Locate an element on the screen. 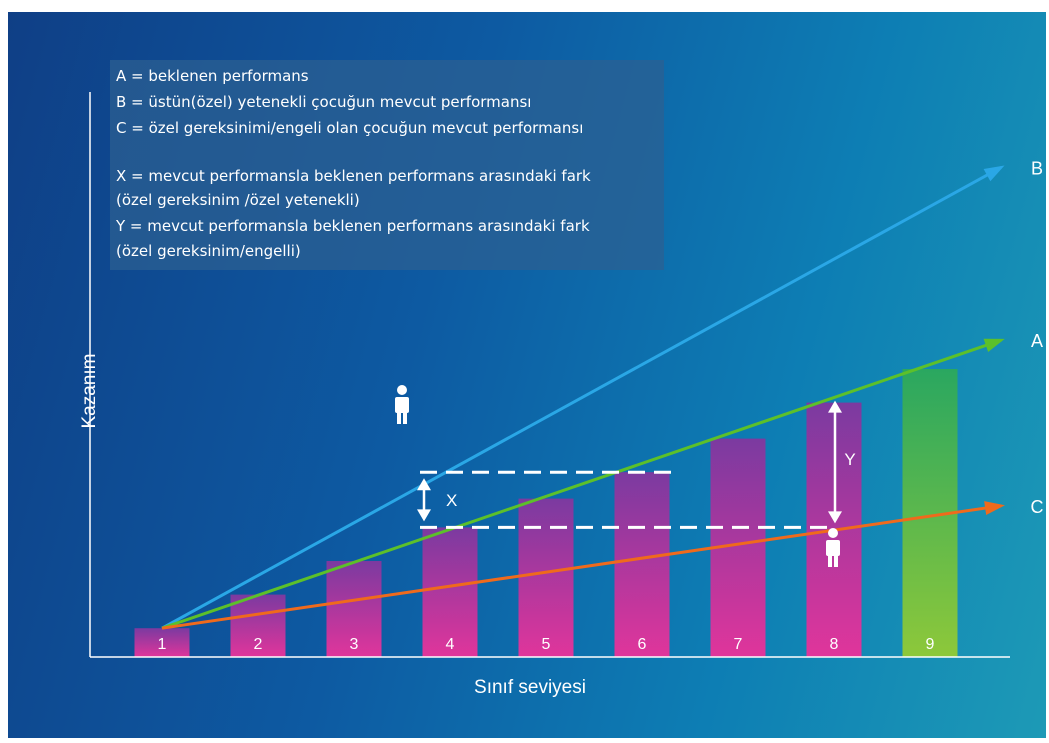 This screenshot has width=1049, height=743. legend-text-X-note: (özel gereksinim /özel yetenekli) is located at coordinates (238, 200).